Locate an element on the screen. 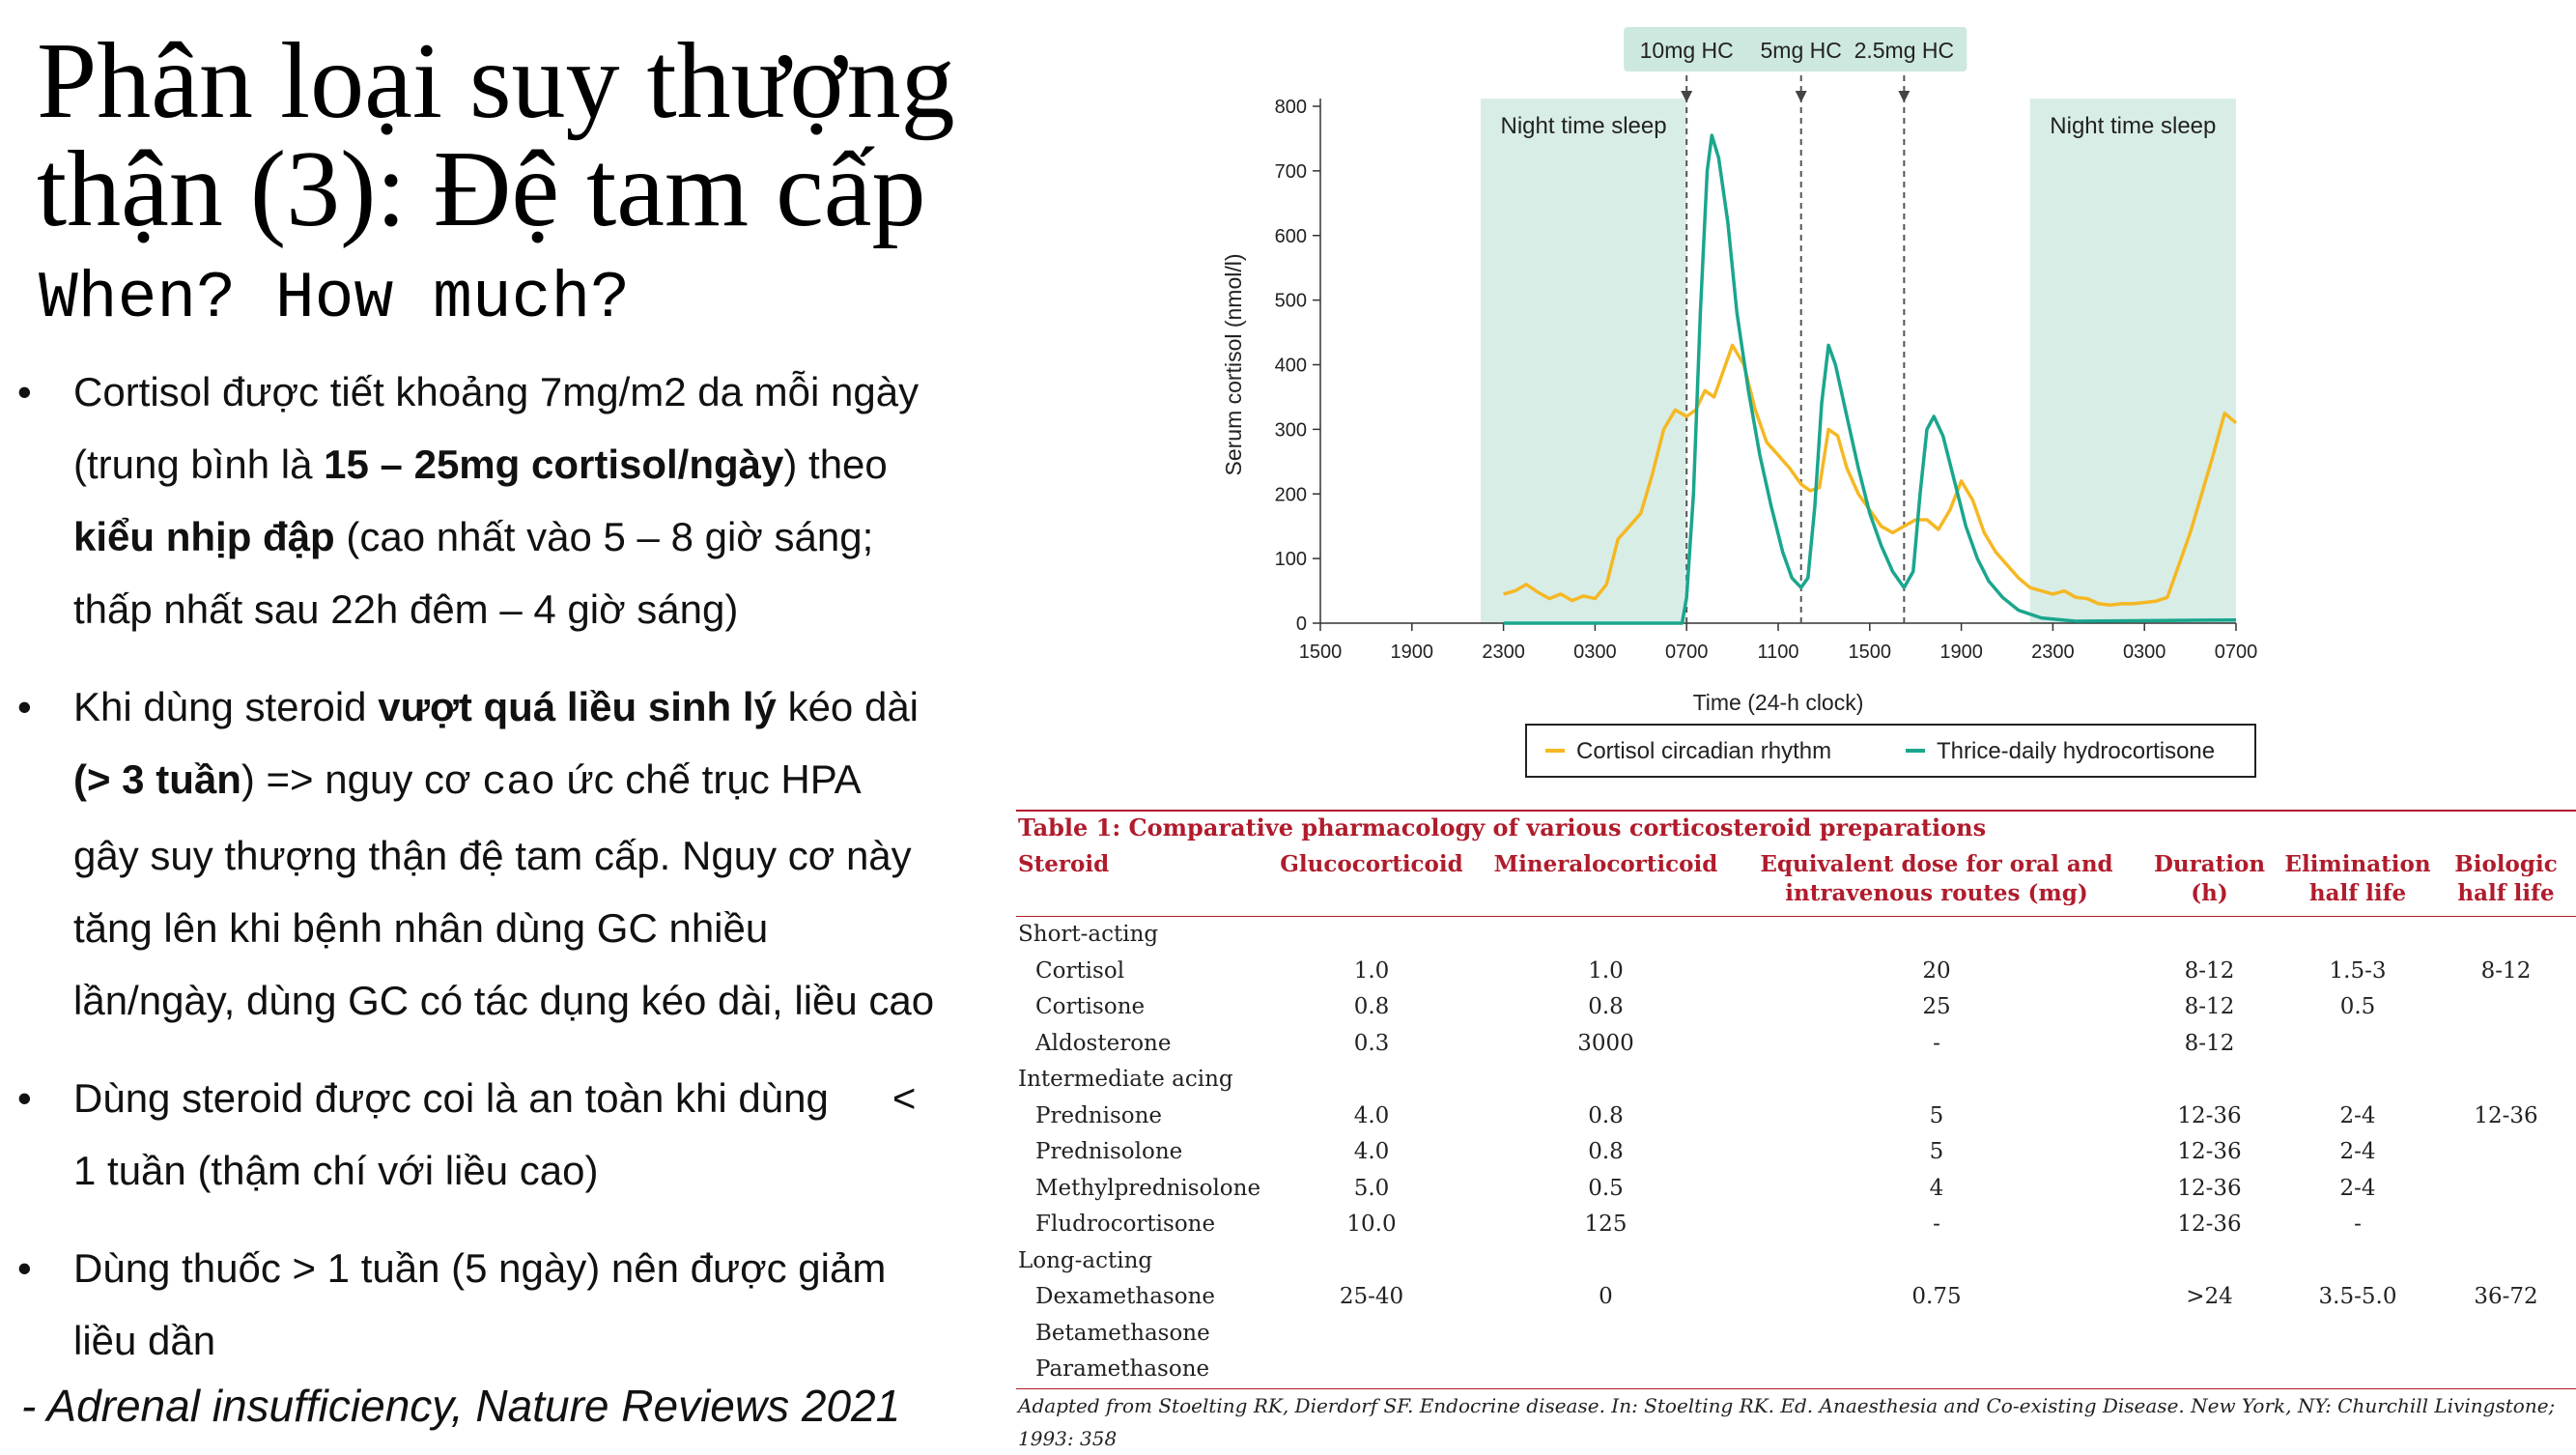 The height and width of the screenshot is (1455, 2576). x-tick-label: 1100 is located at coordinates (1777, 652).